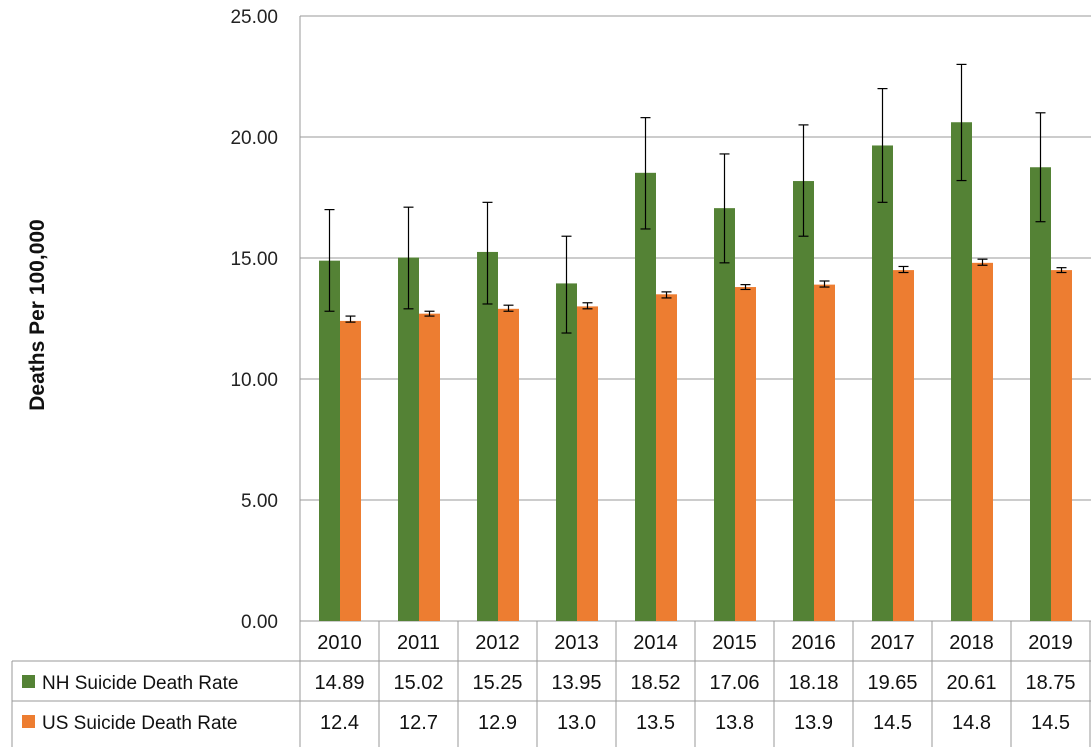  What do you see at coordinates (813, 643) in the screenshot?
I see `x-tick-label: 2016` at bounding box center [813, 643].